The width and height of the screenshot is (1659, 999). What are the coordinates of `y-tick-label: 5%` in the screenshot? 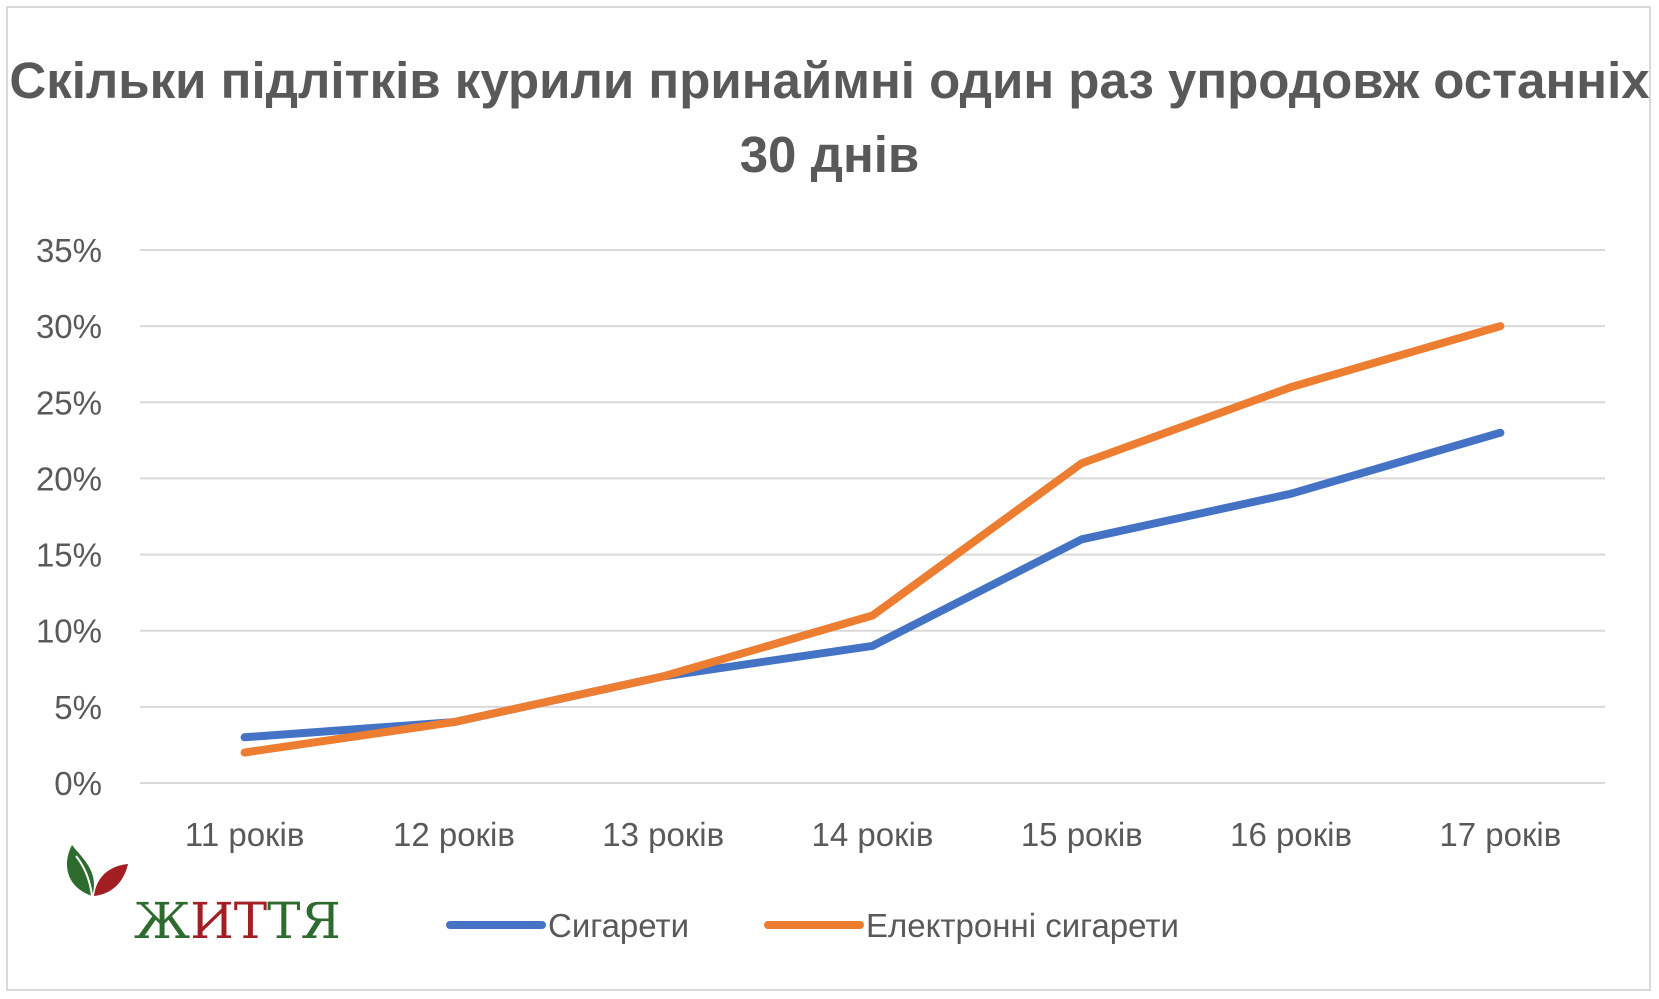 It's located at (78, 707).